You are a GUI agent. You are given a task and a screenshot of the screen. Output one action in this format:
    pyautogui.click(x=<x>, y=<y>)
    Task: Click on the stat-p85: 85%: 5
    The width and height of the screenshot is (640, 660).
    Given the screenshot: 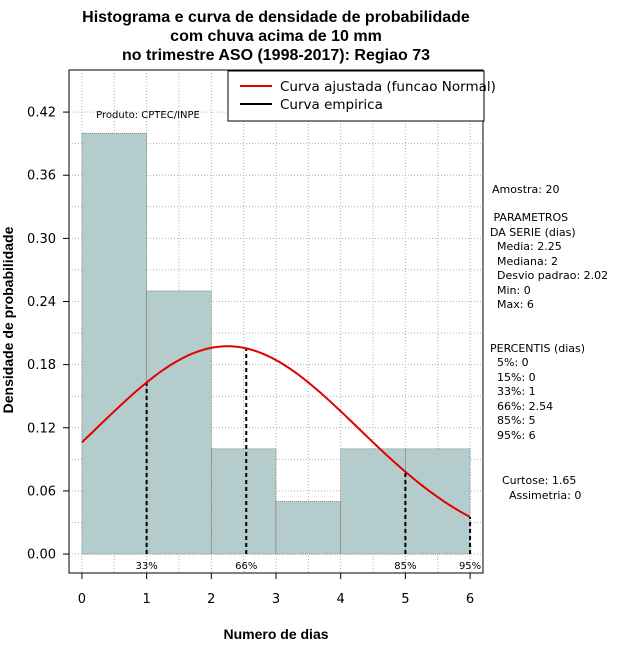 What is the action you would take?
    pyautogui.click(x=513, y=420)
    